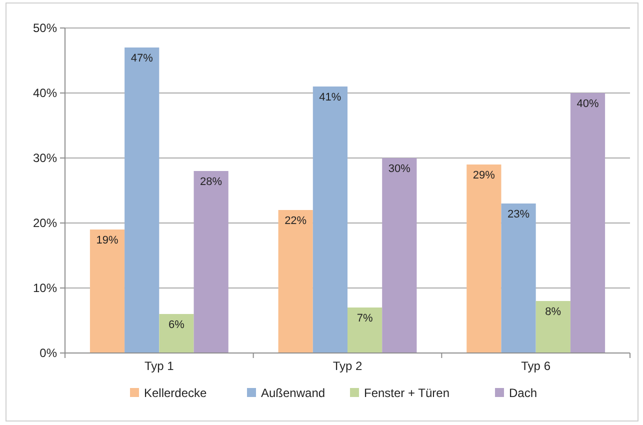  I want to click on y-tick-label: 50%, so click(45, 28).